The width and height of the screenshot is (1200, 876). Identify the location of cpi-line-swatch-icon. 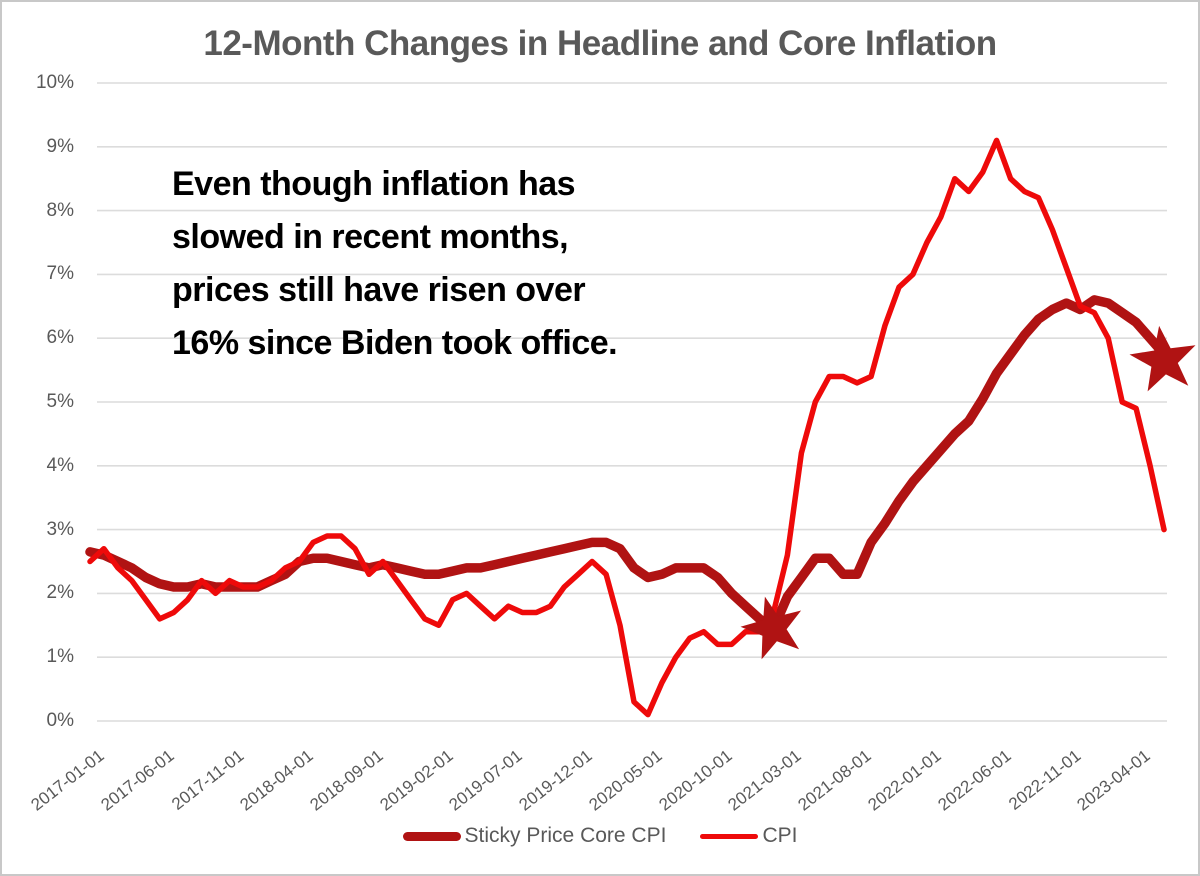
(729, 836).